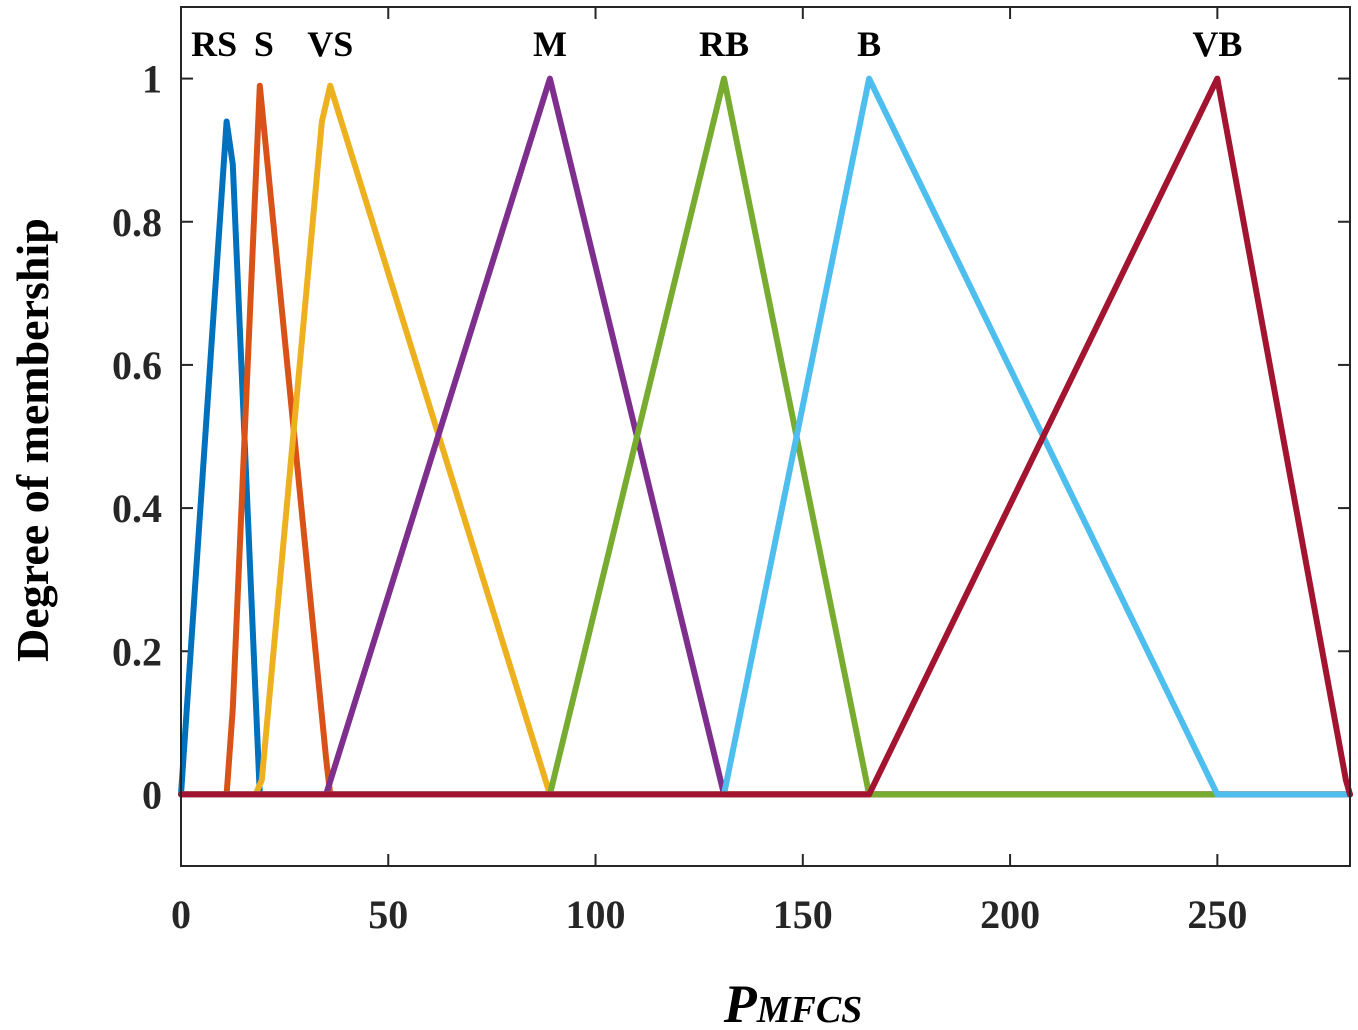 The image size is (1358, 1030). Describe the element at coordinates (740, 1002) in the screenshot. I see `x-axis-label-main: P` at that location.